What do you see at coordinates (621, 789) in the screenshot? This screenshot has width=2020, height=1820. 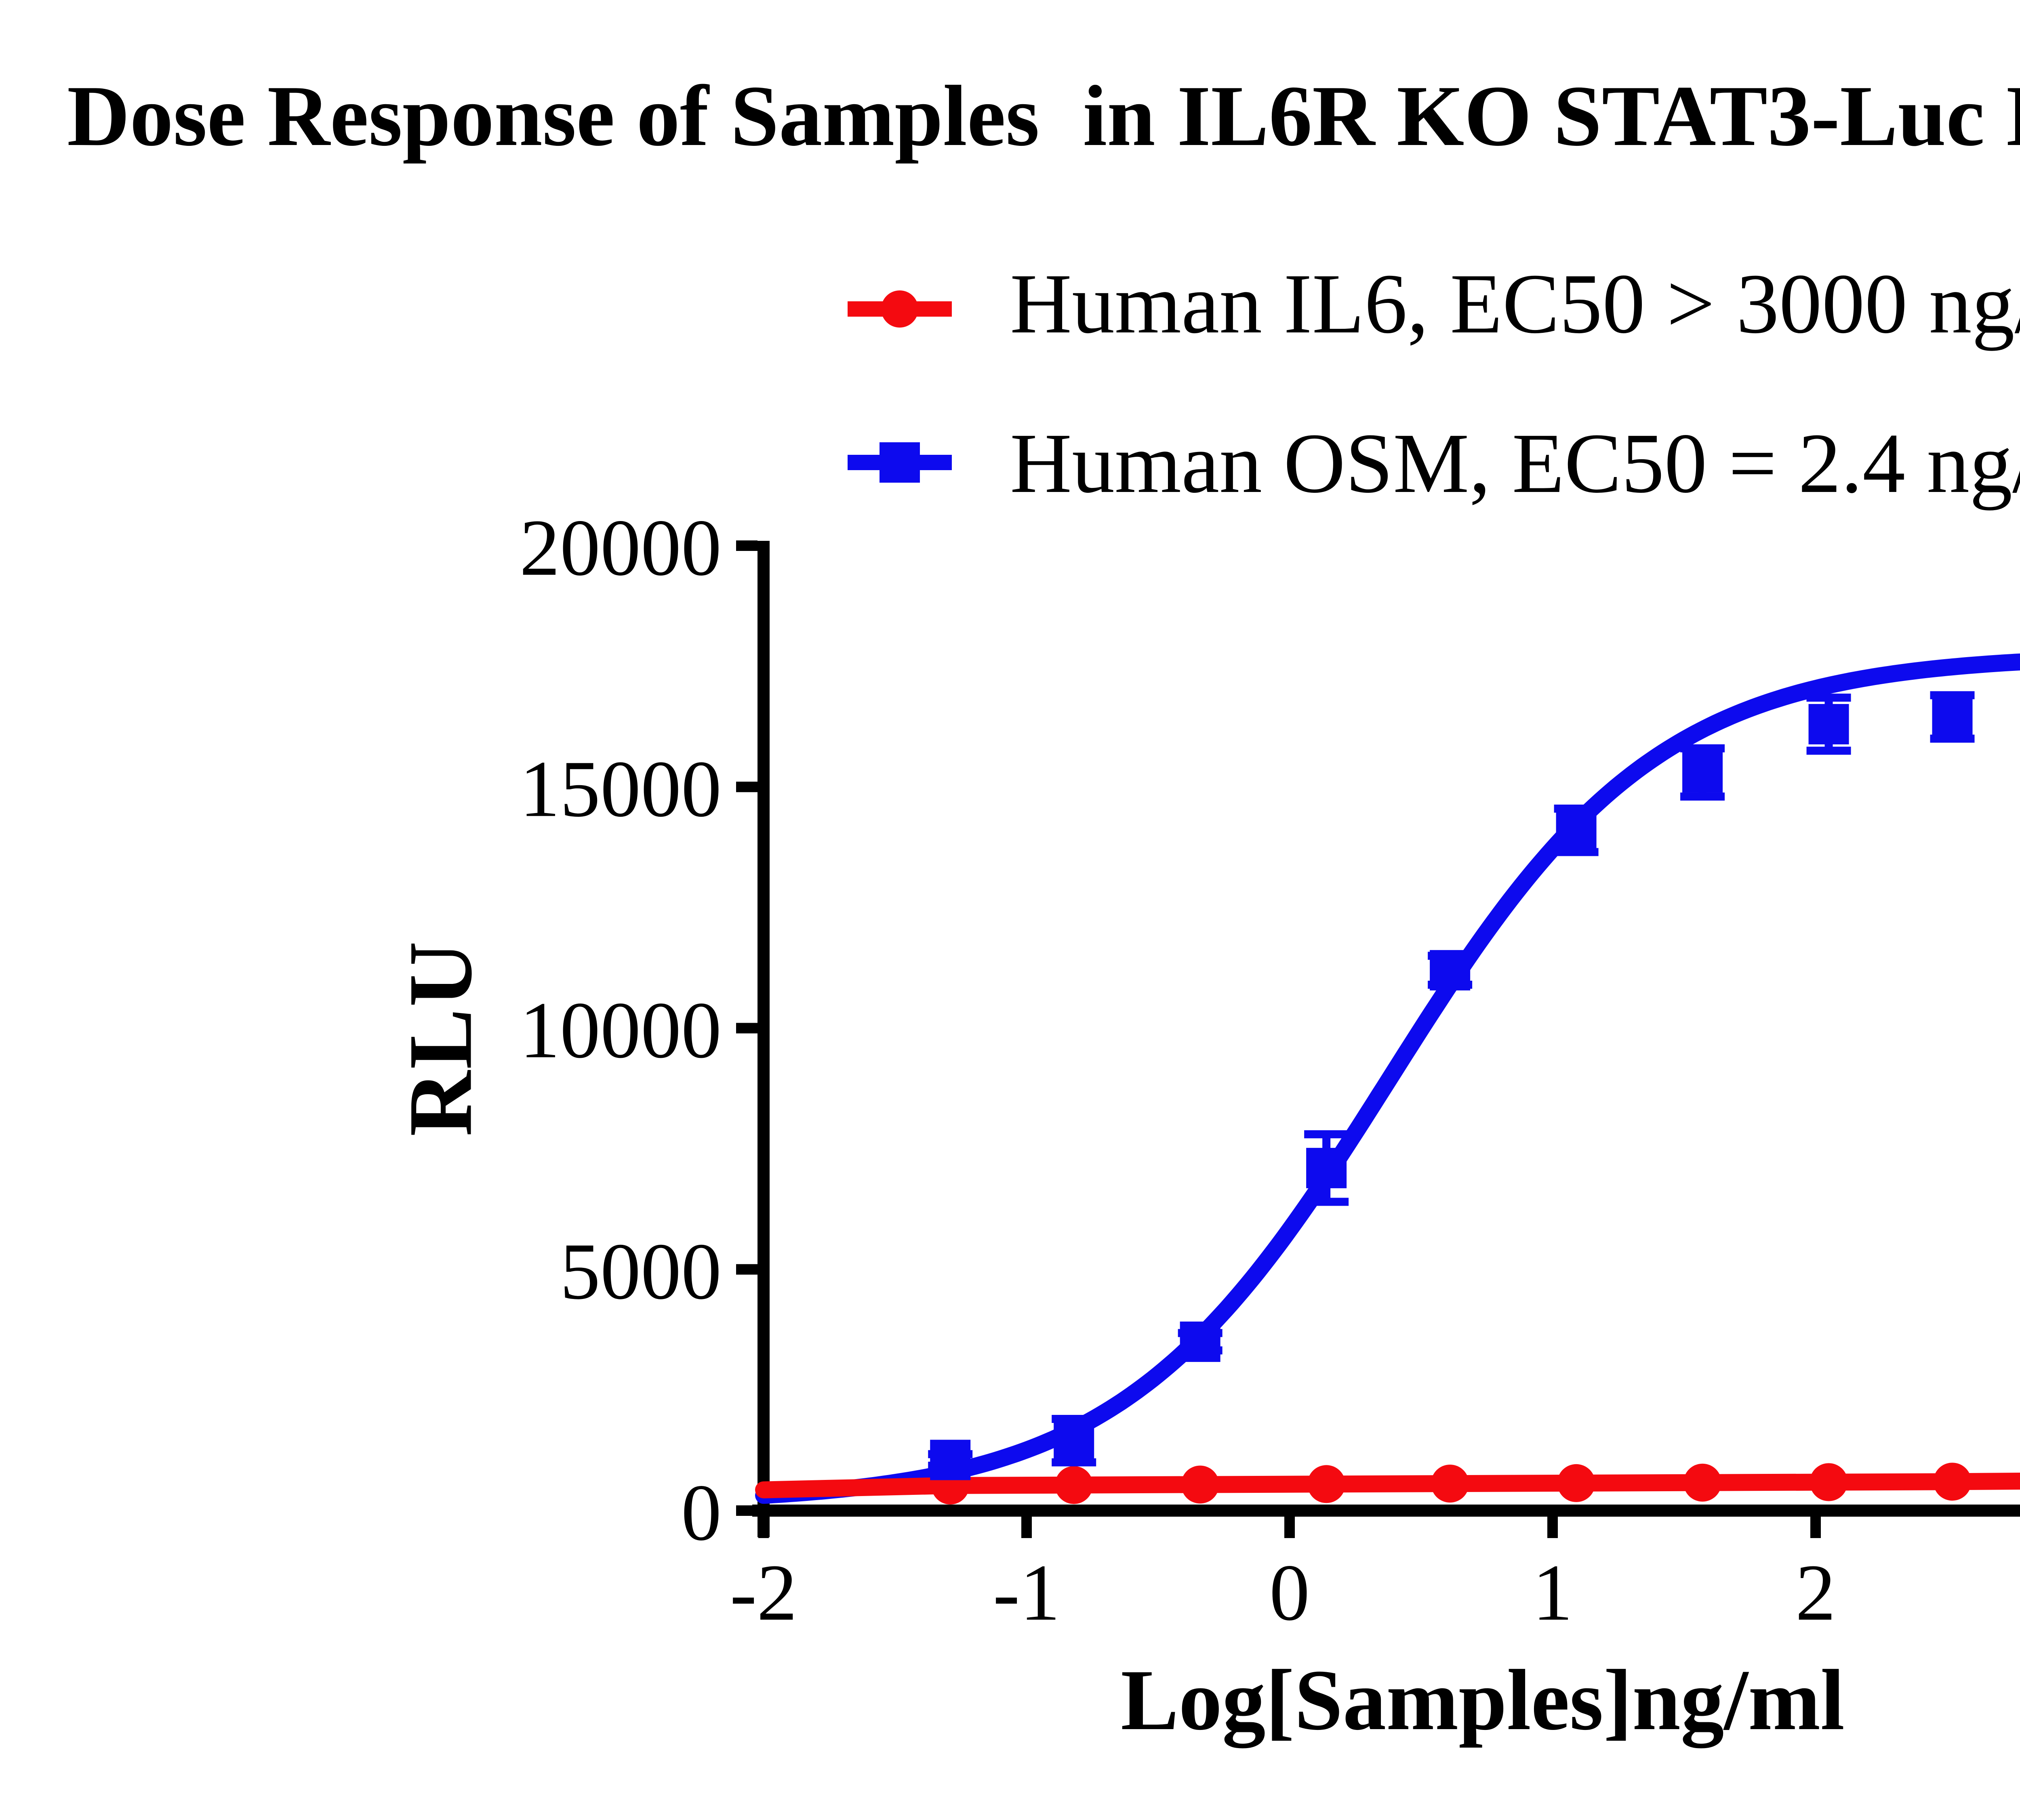 I see `y-tick-label: 15000` at bounding box center [621, 789].